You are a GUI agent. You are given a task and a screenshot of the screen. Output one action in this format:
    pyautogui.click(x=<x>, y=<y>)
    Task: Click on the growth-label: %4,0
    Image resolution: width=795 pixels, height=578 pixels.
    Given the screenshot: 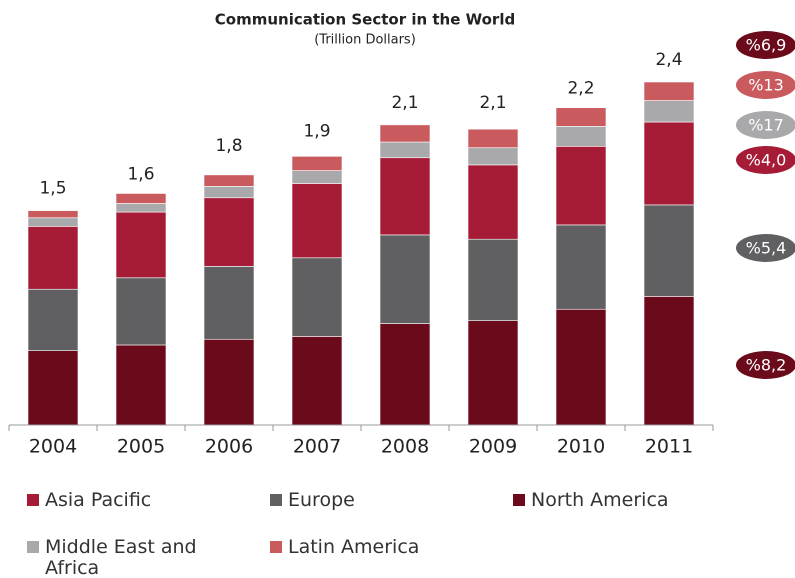 What is the action you would take?
    pyautogui.click(x=766, y=160)
    